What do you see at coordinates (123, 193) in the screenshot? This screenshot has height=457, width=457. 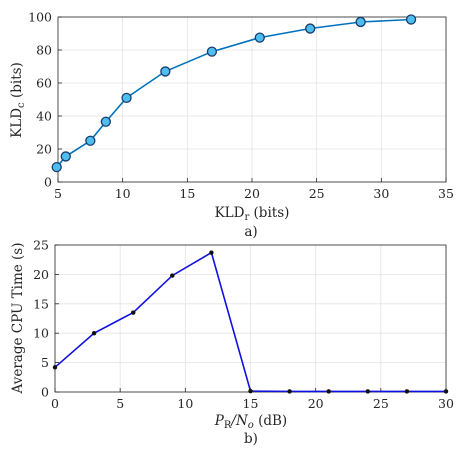 I see `a-x-tick-label: 10` at bounding box center [123, 193].